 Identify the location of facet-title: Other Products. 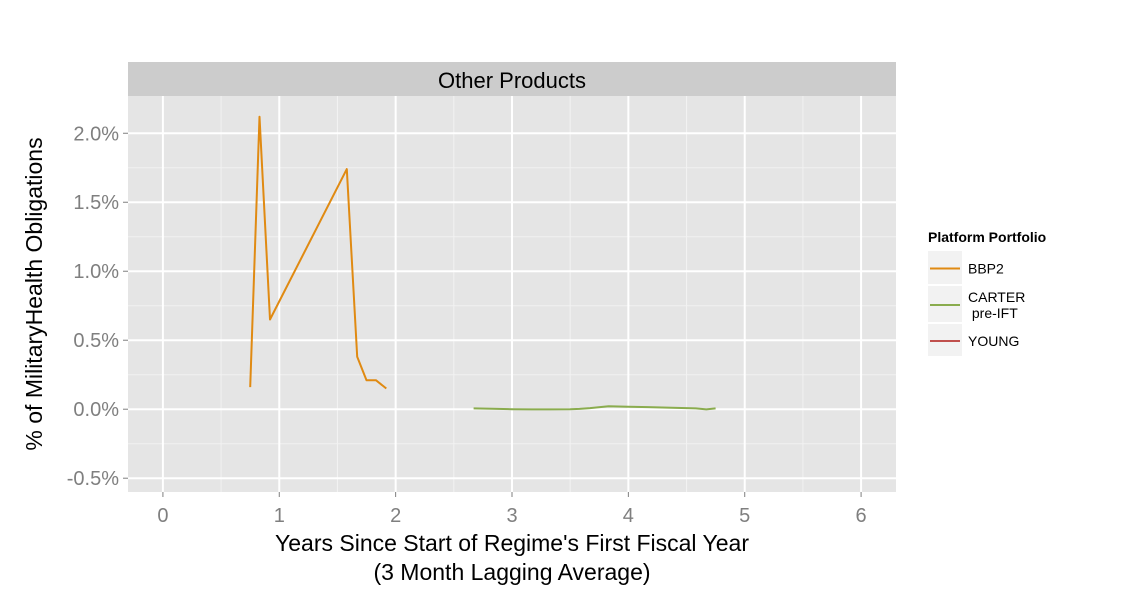
(512, 80).